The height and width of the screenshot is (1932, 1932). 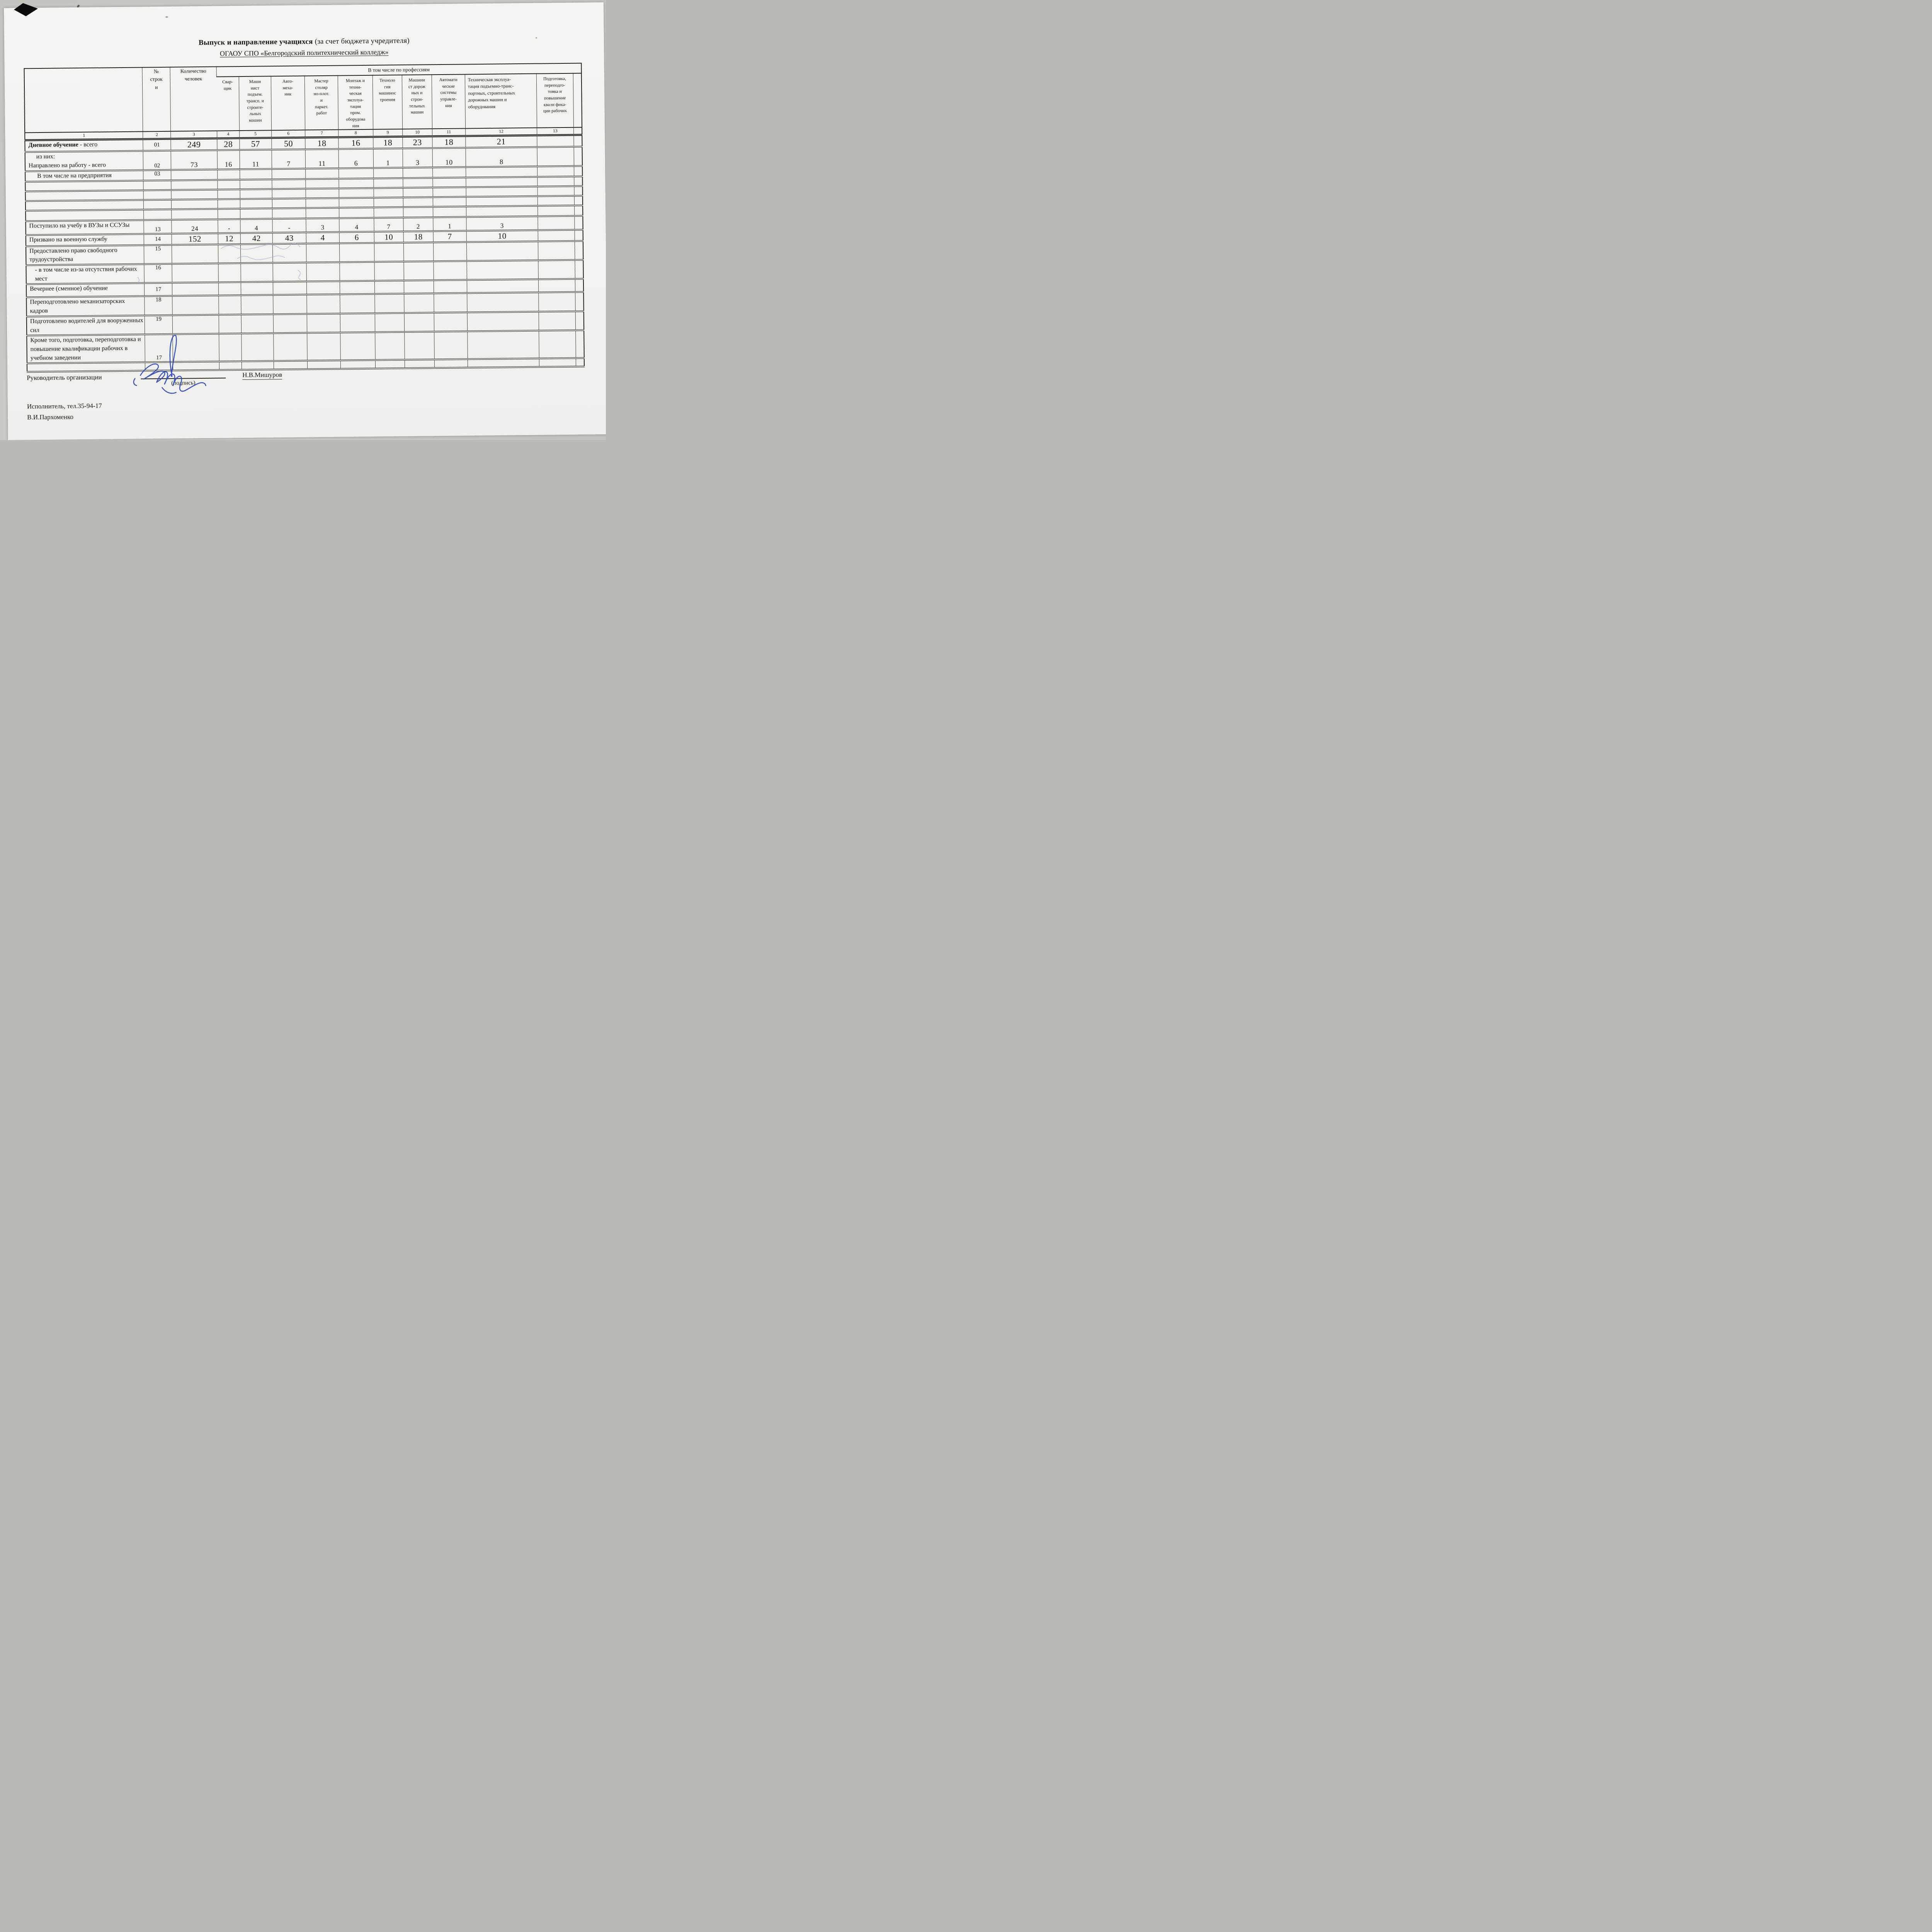 What do you see at coordinates (228, 104) in the screenshot?
I see `header-profession-cell: Свар- щик` at bounding box center [228, 104].